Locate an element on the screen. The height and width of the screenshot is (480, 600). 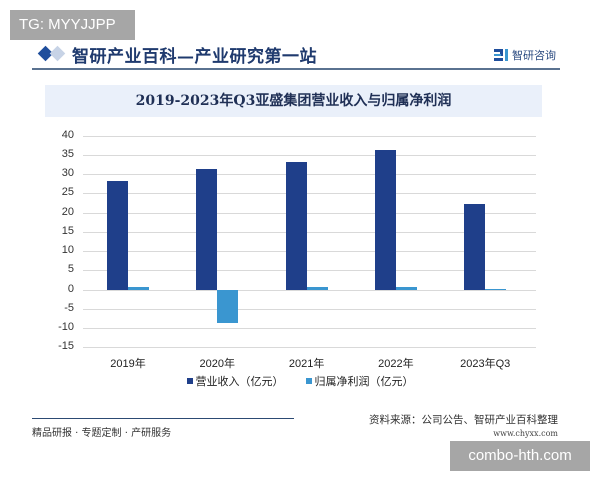
y-tick-label: -15 is located at coordinates (66, 346).